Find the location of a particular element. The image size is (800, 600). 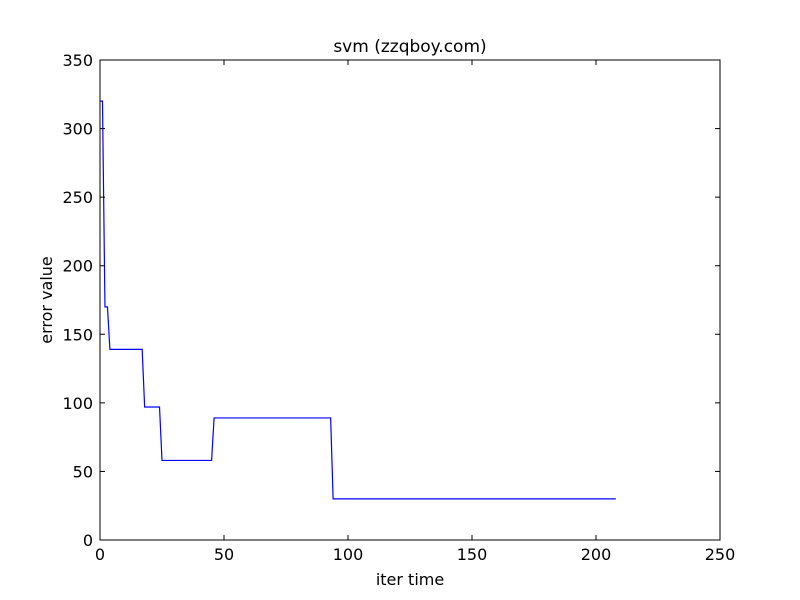

x-tick-label: 200 is located at coordinates (596, 554).